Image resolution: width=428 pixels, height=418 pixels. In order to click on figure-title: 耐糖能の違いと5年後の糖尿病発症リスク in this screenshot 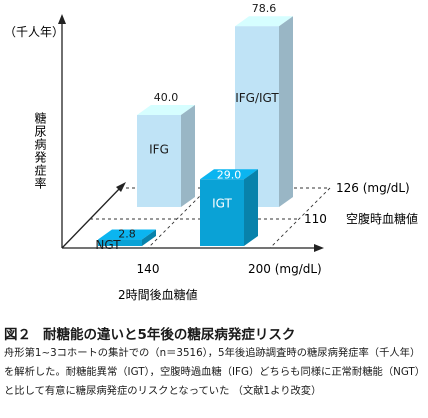, I will do `click(169, 335)`.